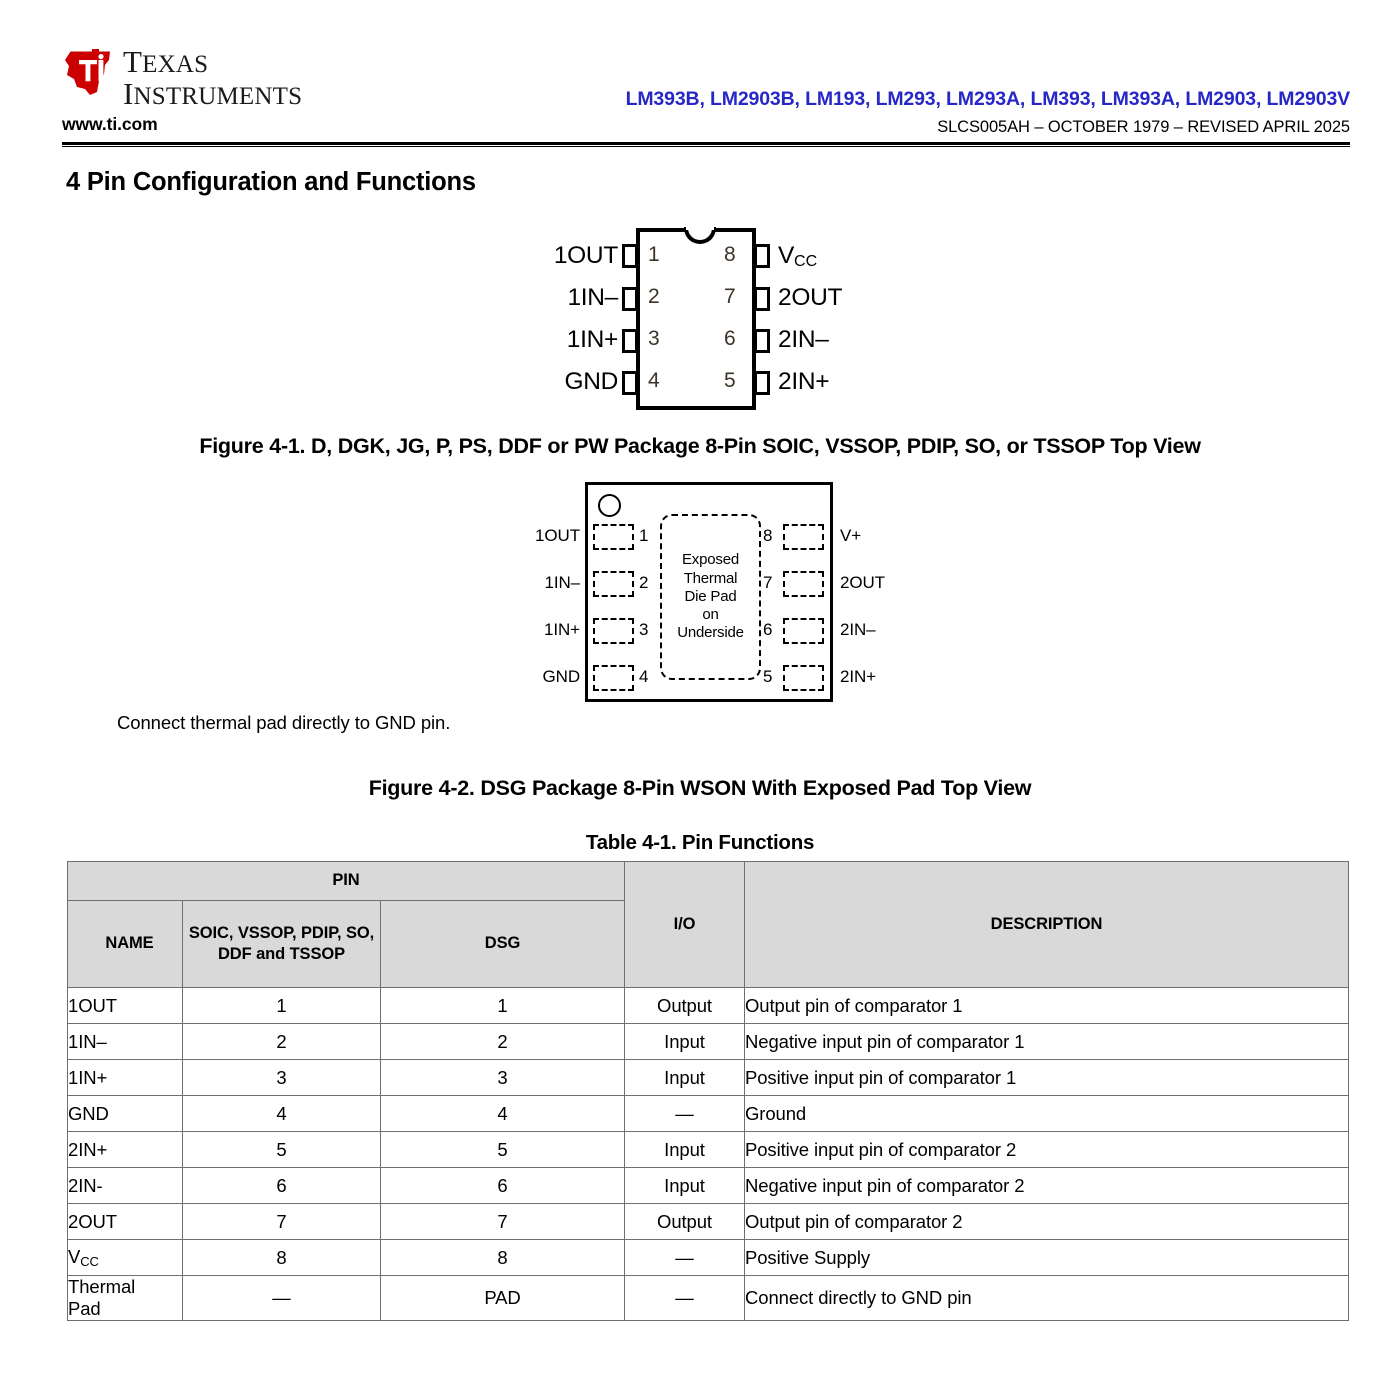 The height and width of the screenshot is (1400, 1400). I want to click on header-soic-group: SOIC, VSSOP, PDIP, SO, DDF and TSSOP, so click(281, 944).